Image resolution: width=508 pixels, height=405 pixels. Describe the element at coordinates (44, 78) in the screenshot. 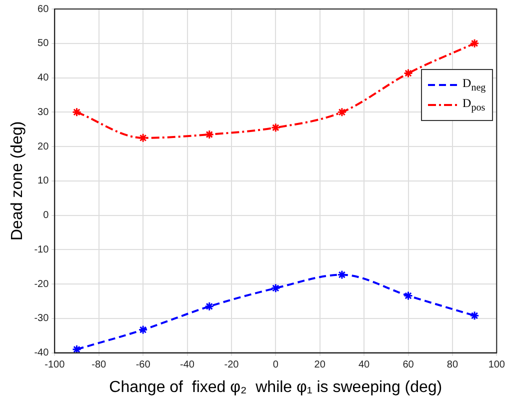

I see `y-tick-label: 40` at that location.